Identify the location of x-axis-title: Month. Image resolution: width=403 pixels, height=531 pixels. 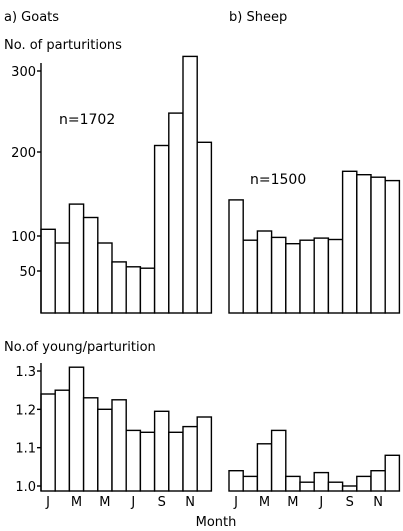
(216, 522).